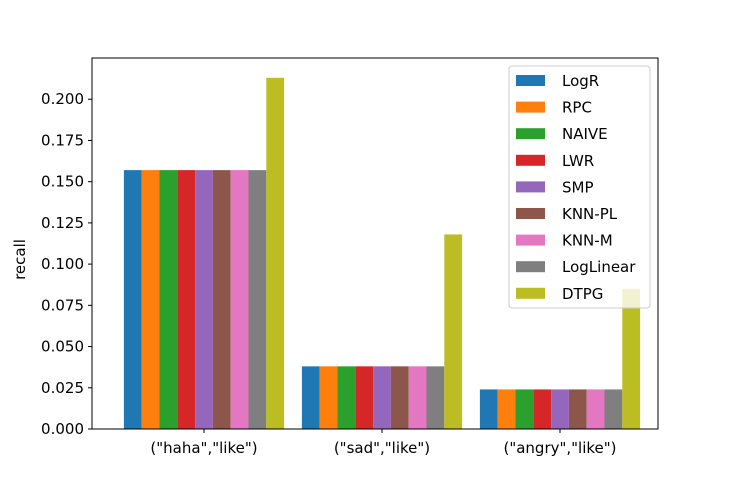 The width and height of the screenshot is (732, 482). What do you see at coordinates (62, 388) in the screenshot?
I see `y-tick-label: 0.025` at bounding box center [62, 388].